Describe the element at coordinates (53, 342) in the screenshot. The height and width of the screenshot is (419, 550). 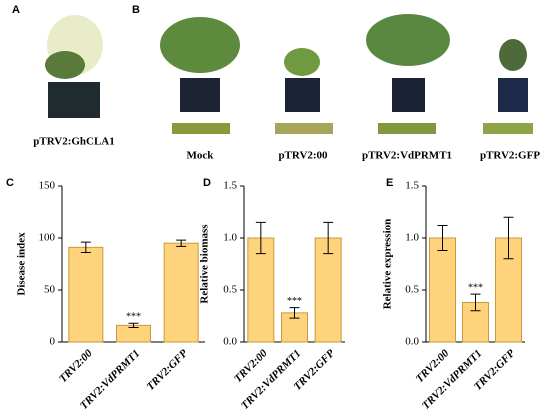
I see `y-tick-label: 0` at that location.